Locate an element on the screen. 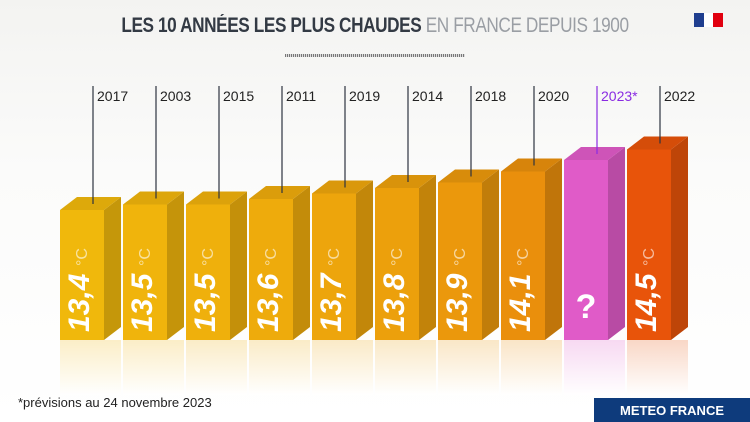 The image size is (750, 422). year-label: 2018 is located at coordinates (490, 96).